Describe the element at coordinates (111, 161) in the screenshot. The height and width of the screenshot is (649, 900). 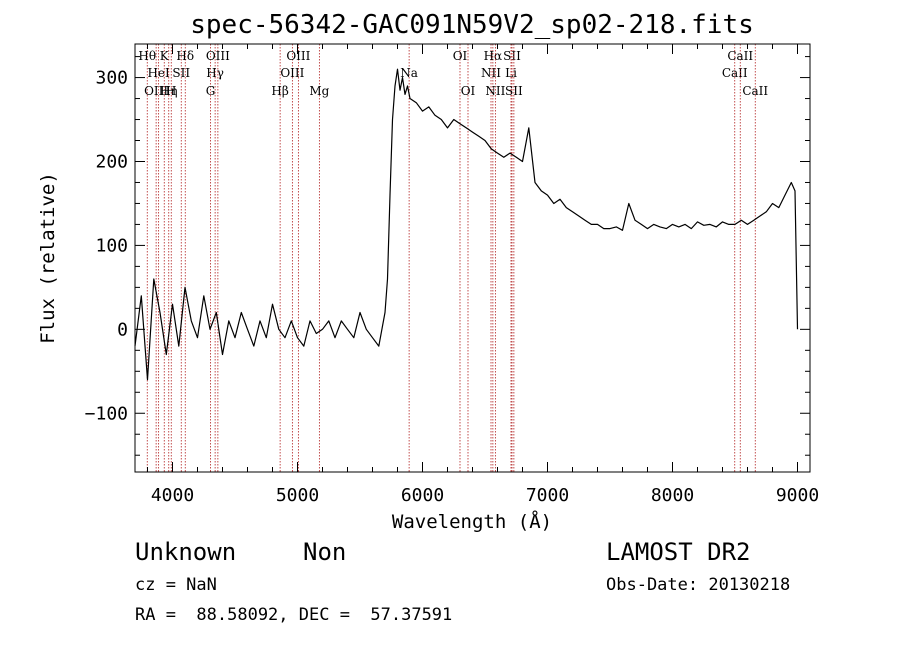
I see `y-tick-label: 200` at that location.